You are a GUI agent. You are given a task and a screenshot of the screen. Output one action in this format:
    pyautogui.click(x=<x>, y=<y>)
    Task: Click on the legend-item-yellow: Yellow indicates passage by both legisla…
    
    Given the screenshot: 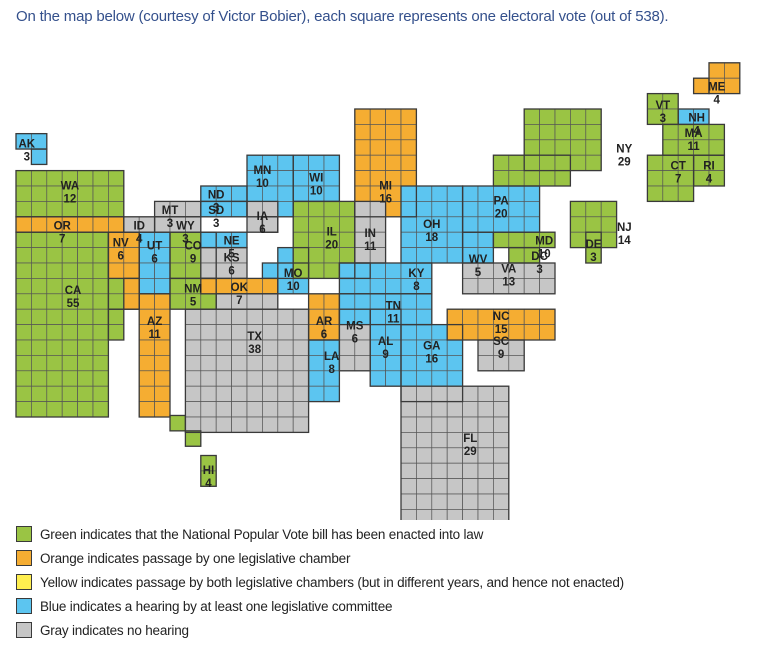 What is the action you would take?
    pyautogui.click(x=320, y=582)
    